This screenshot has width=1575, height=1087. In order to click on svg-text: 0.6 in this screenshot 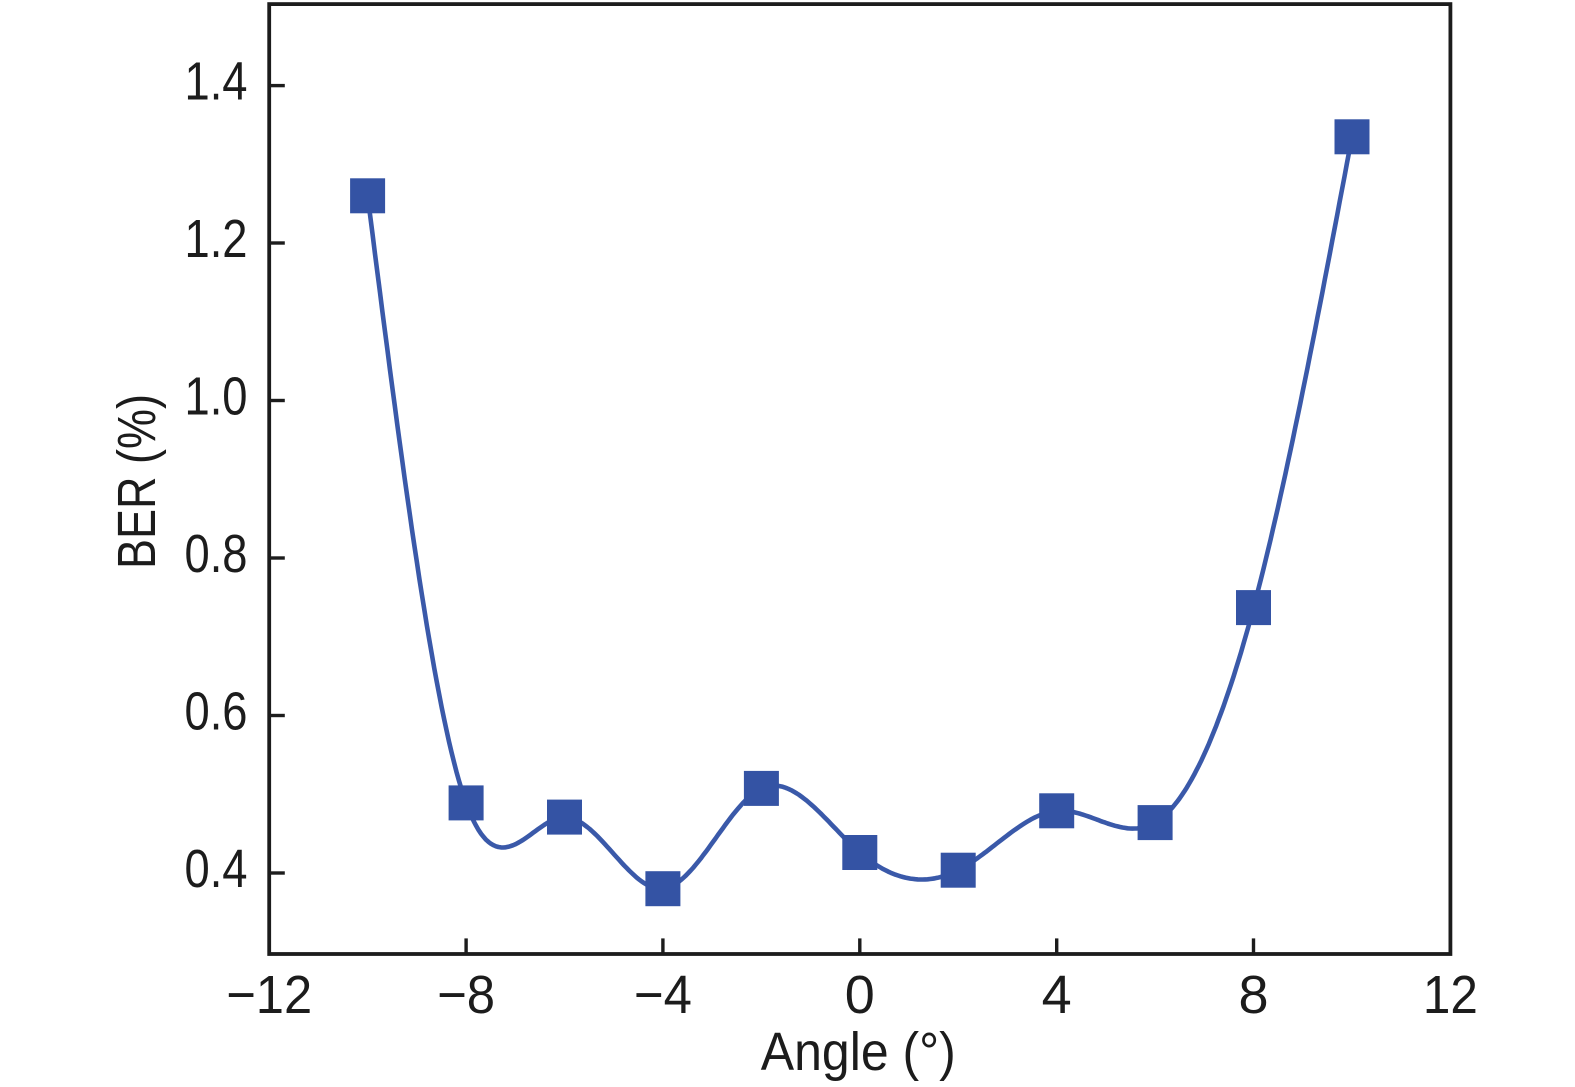, I will do `click(216, 712)`.